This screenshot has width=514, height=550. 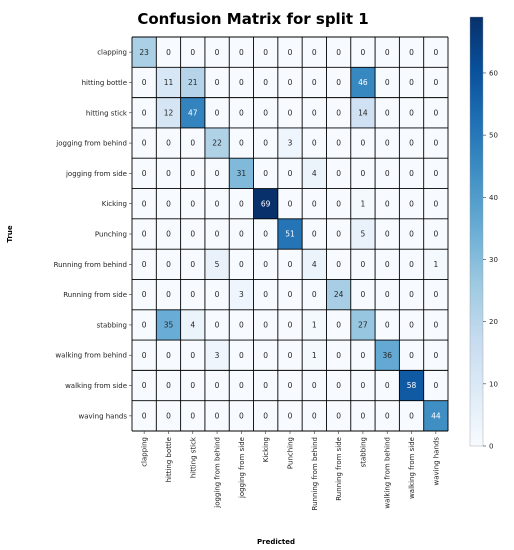 What do you see at coordinates (112, 53) in the screenshot?
I see `y-tick-label: clapping` at bounding box center [112, 53].